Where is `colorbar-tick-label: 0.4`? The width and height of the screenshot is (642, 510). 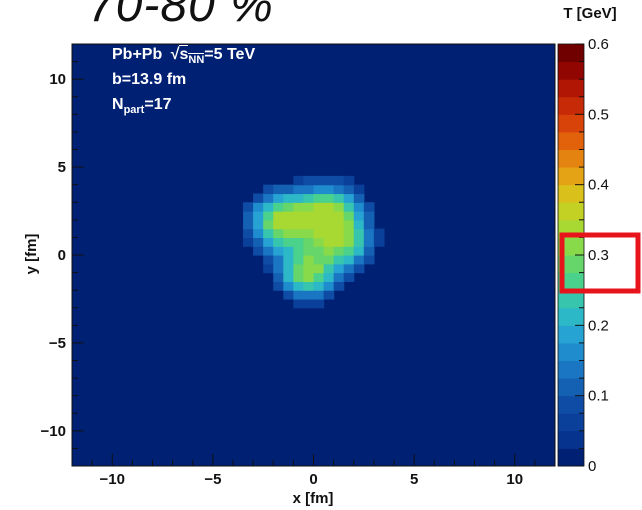
colorbar-tick-label: 0.4 is located at coordinates (598, 185).